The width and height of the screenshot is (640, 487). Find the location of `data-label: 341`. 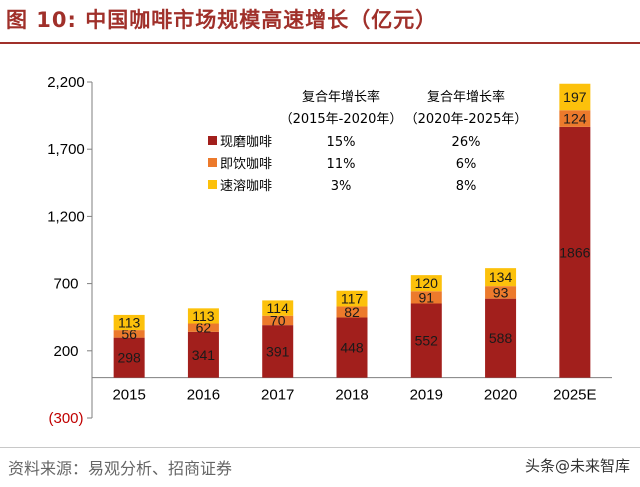

data-label: 341 is located at coordinates (204, 355).